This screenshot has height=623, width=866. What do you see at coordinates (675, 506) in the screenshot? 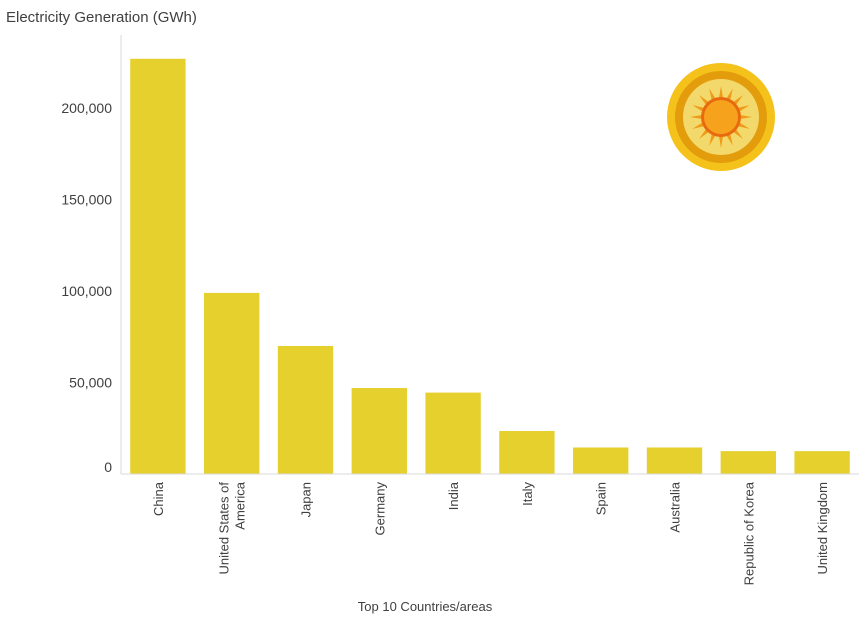
I see `x-tick-label: Australia` at bounding box center [675, 506].